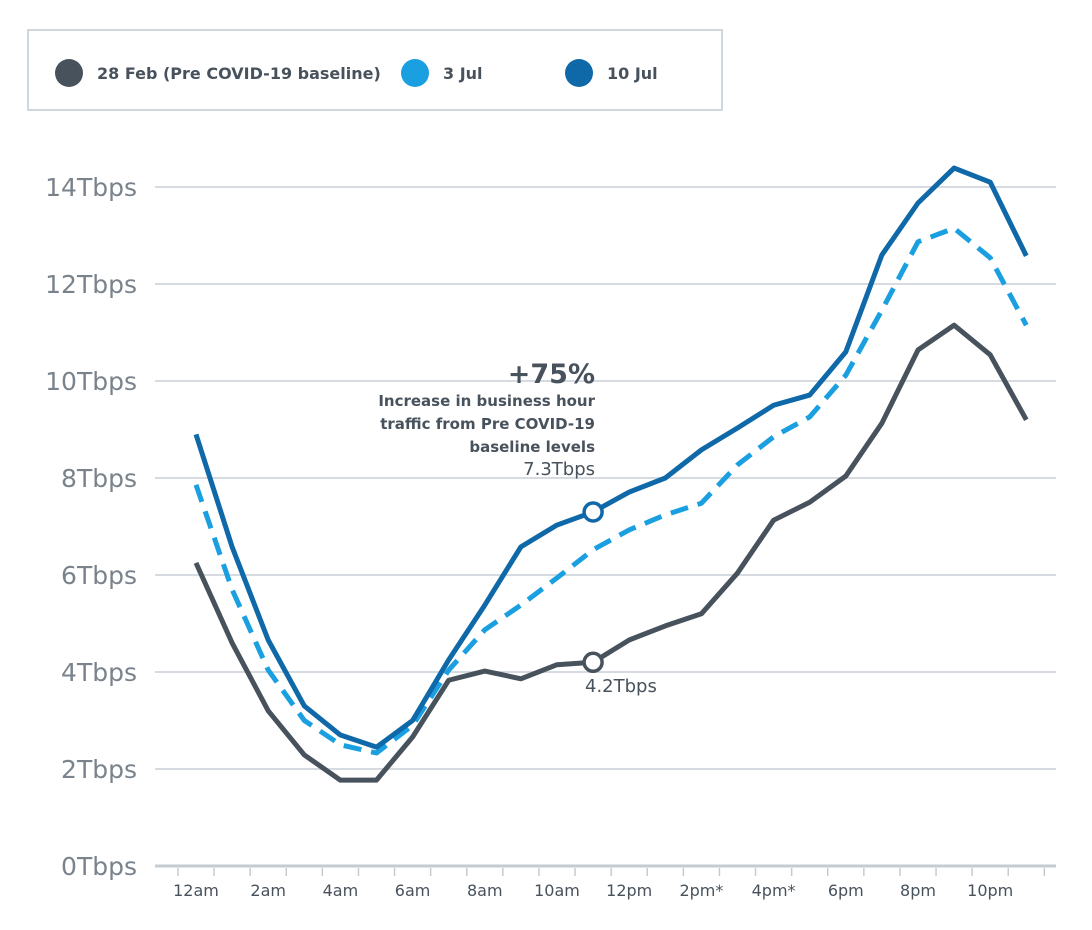 The width and height of the screenshot is (1092, 930). Describe the element at coordinates (196, 890) in the screenshot. I see `x-tick-label: 12am` at that location.